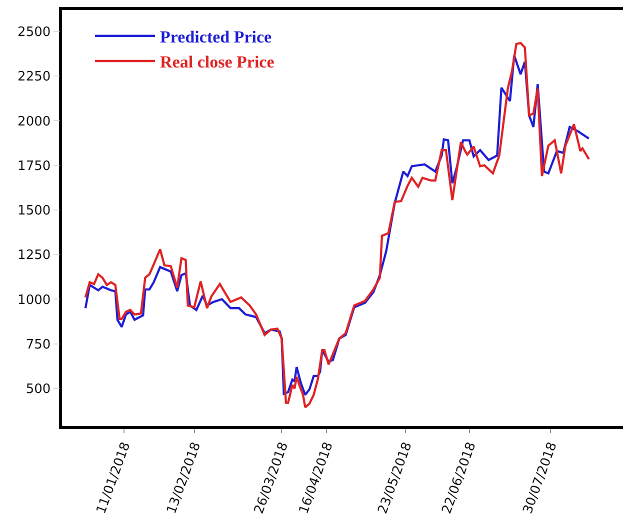  Describe the element at coordinates (217, 62) in the screenshot. I see `legend-label: Real close Price` at that location.